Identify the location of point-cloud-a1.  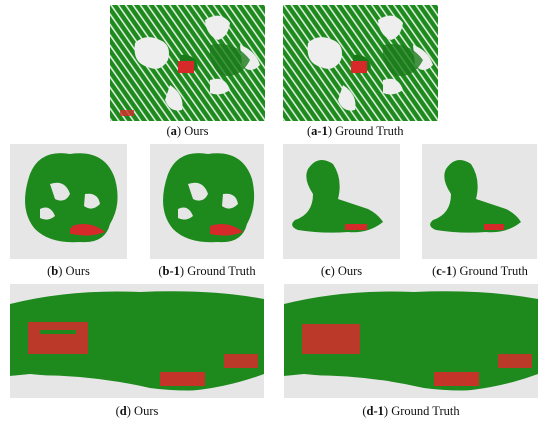
(360, 63).